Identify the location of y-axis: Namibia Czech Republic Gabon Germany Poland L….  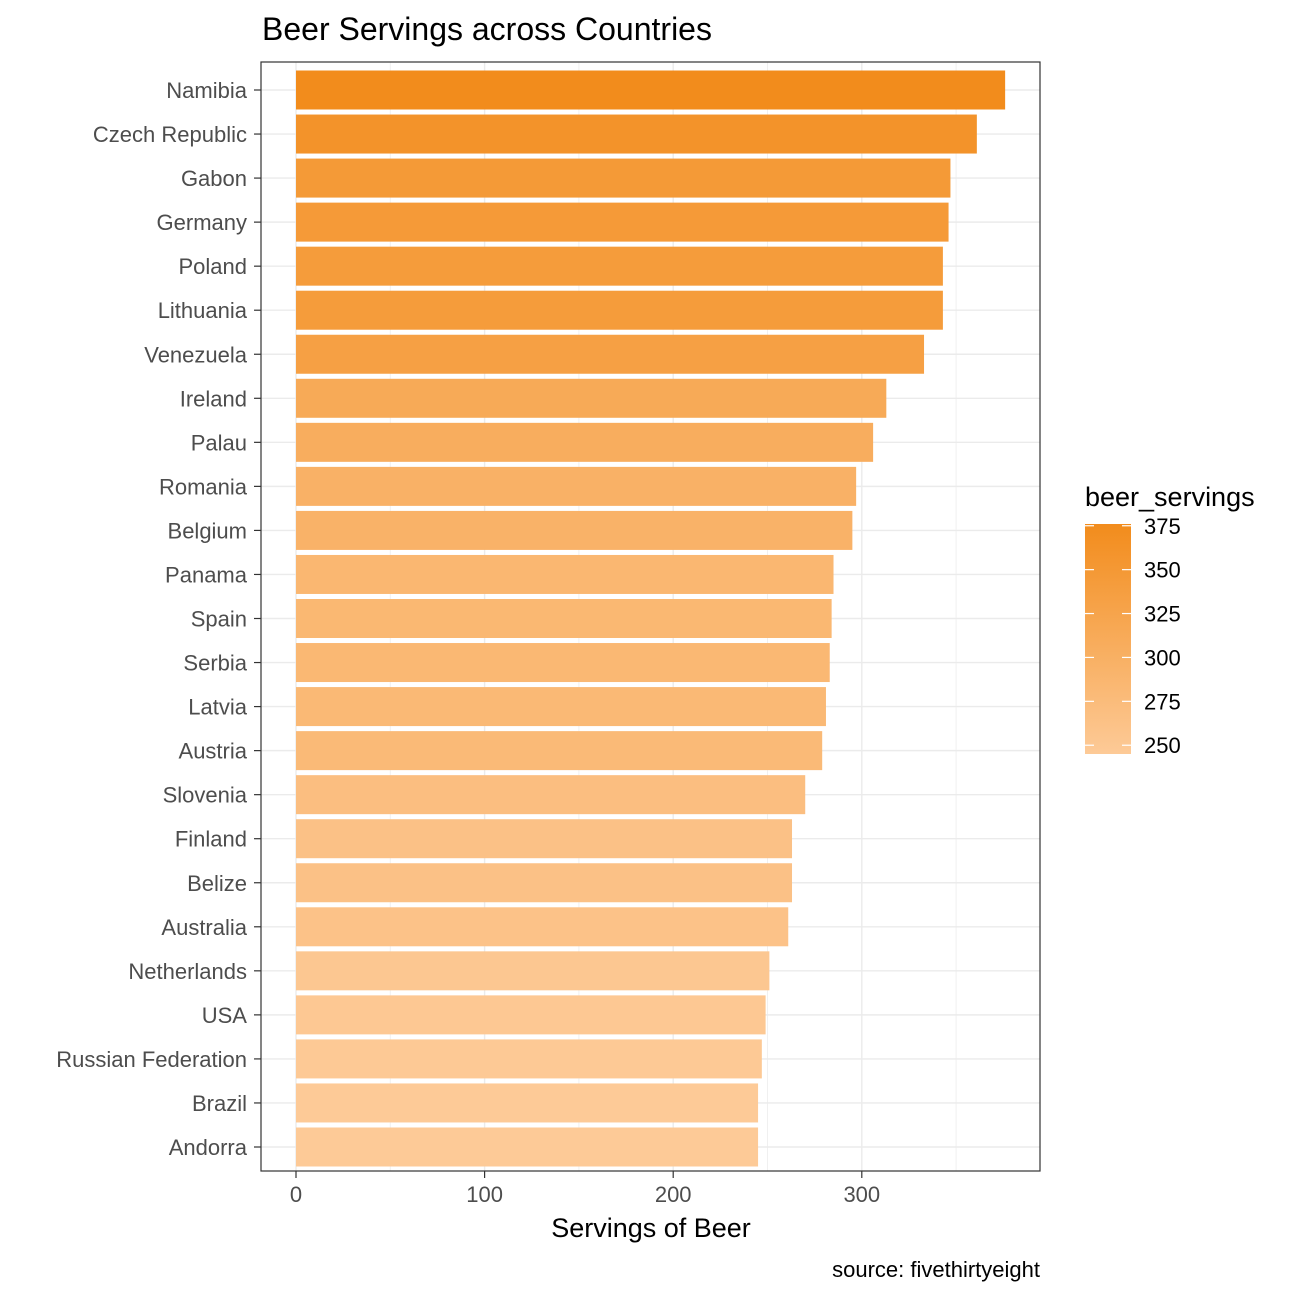
(158, 619).